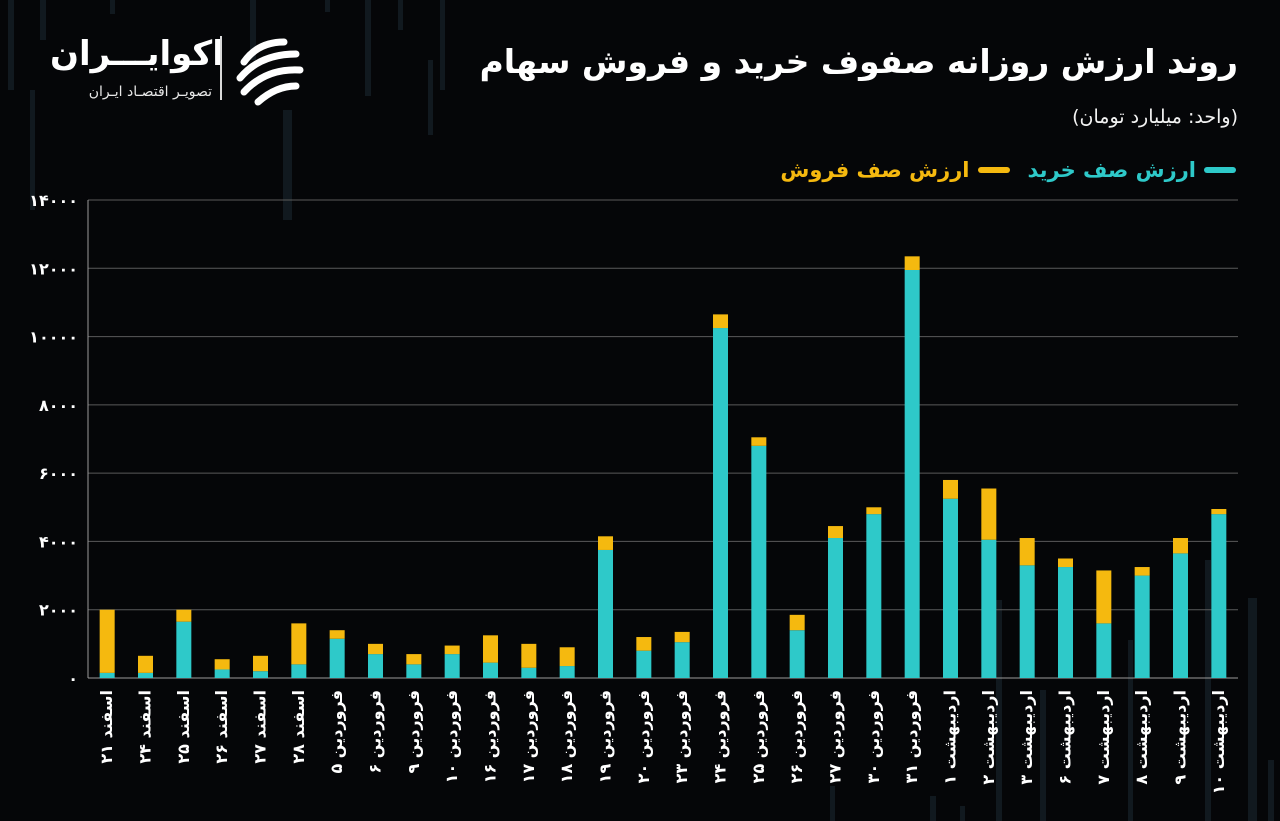 This screenshot has width=1280, height=821. What do you see at coordinates (1141, 737) in the screenshot?
I see `x-tick-label: ۸ اردیبهشت` at bounding box center [1141, 737].